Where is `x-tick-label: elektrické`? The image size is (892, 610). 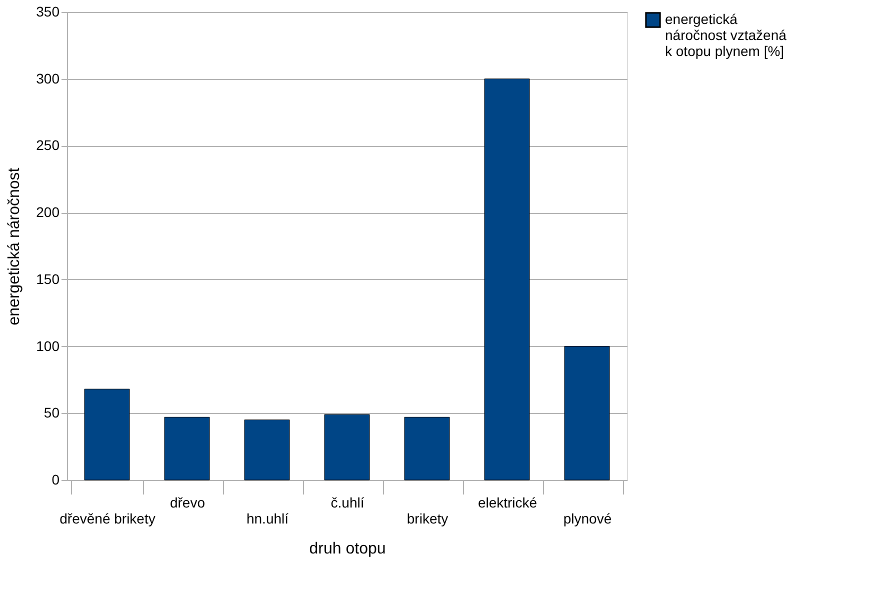 x-tick-label: elektrické is located at coordinates (508, 502).